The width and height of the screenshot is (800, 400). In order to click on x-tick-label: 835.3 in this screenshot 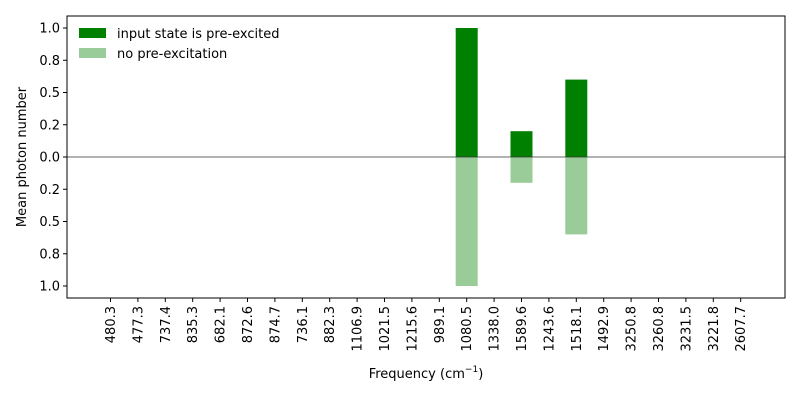, I will do `click(193, 324)`.